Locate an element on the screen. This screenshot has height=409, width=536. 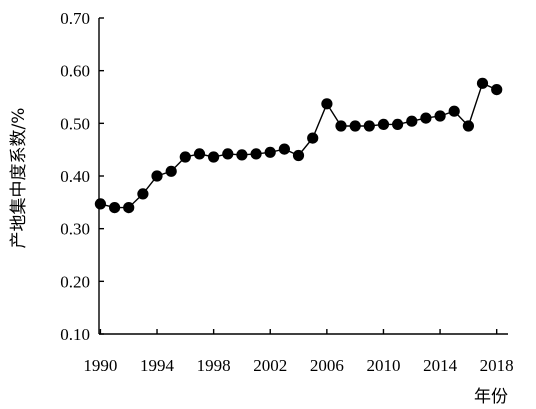
data-point-2016 is located at coordinates (468, 126).